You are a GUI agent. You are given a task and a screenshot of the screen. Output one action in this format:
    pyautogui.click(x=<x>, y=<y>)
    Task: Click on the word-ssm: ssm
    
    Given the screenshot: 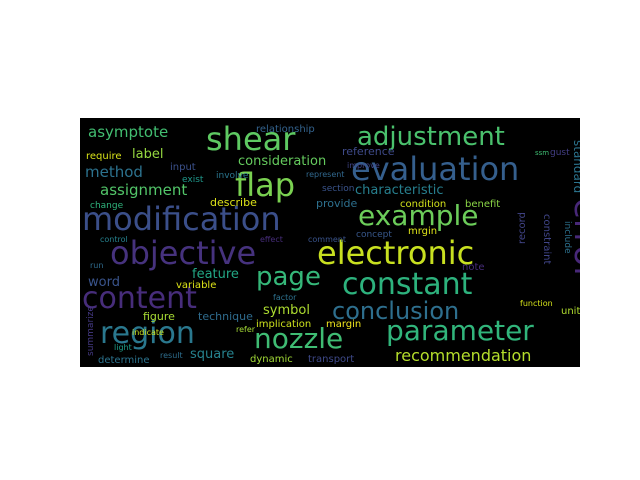 What is the action you would take?
    pyautogui.click(x=542, y=153)
    